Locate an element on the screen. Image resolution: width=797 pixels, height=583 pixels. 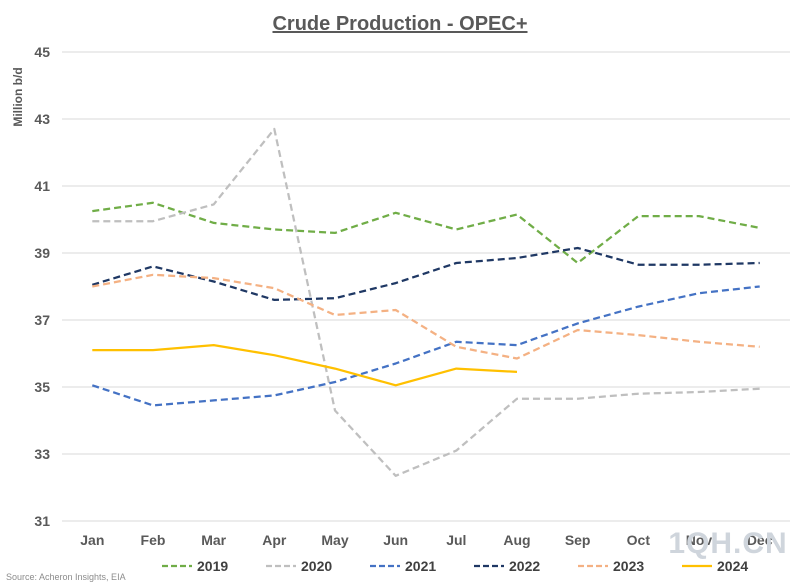
y-tick-label: 41 is located at coordinates (42, 186).